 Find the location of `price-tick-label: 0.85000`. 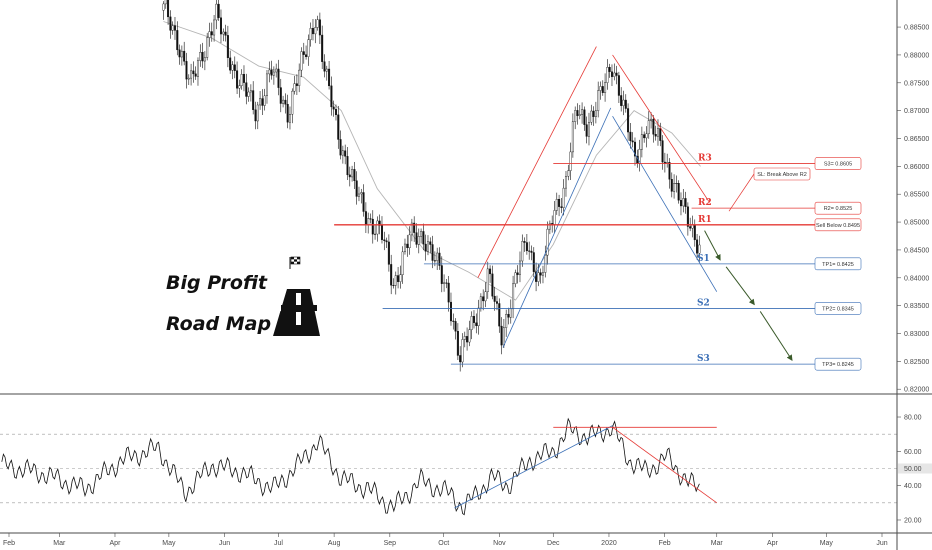

price-tick-label: 0.85000 is located at coordinates (916, 223).